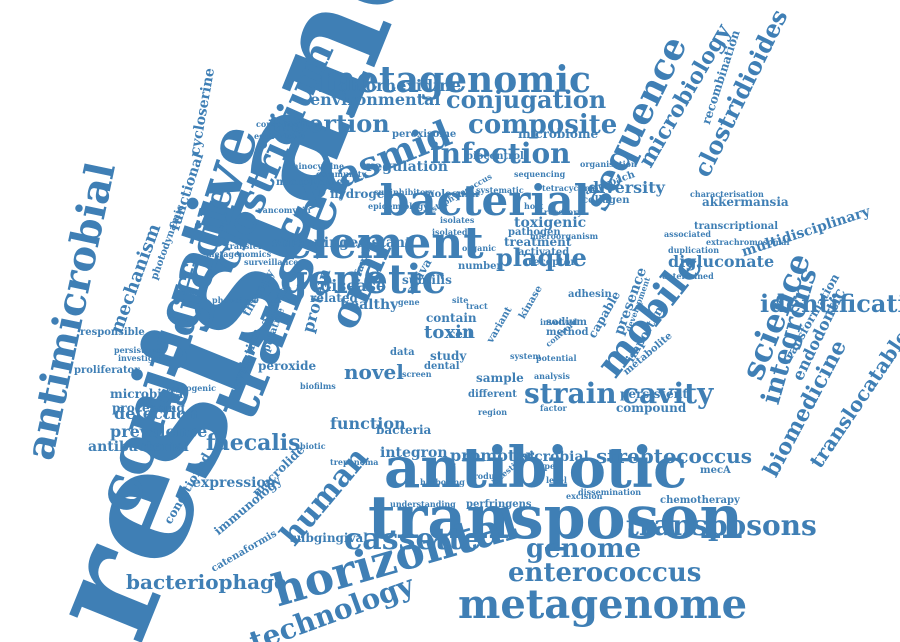 This screenshot has height=642, width=900. Describe the element at coordinates (480, 266) in the screenshot. I see `word-125: number` at that location.